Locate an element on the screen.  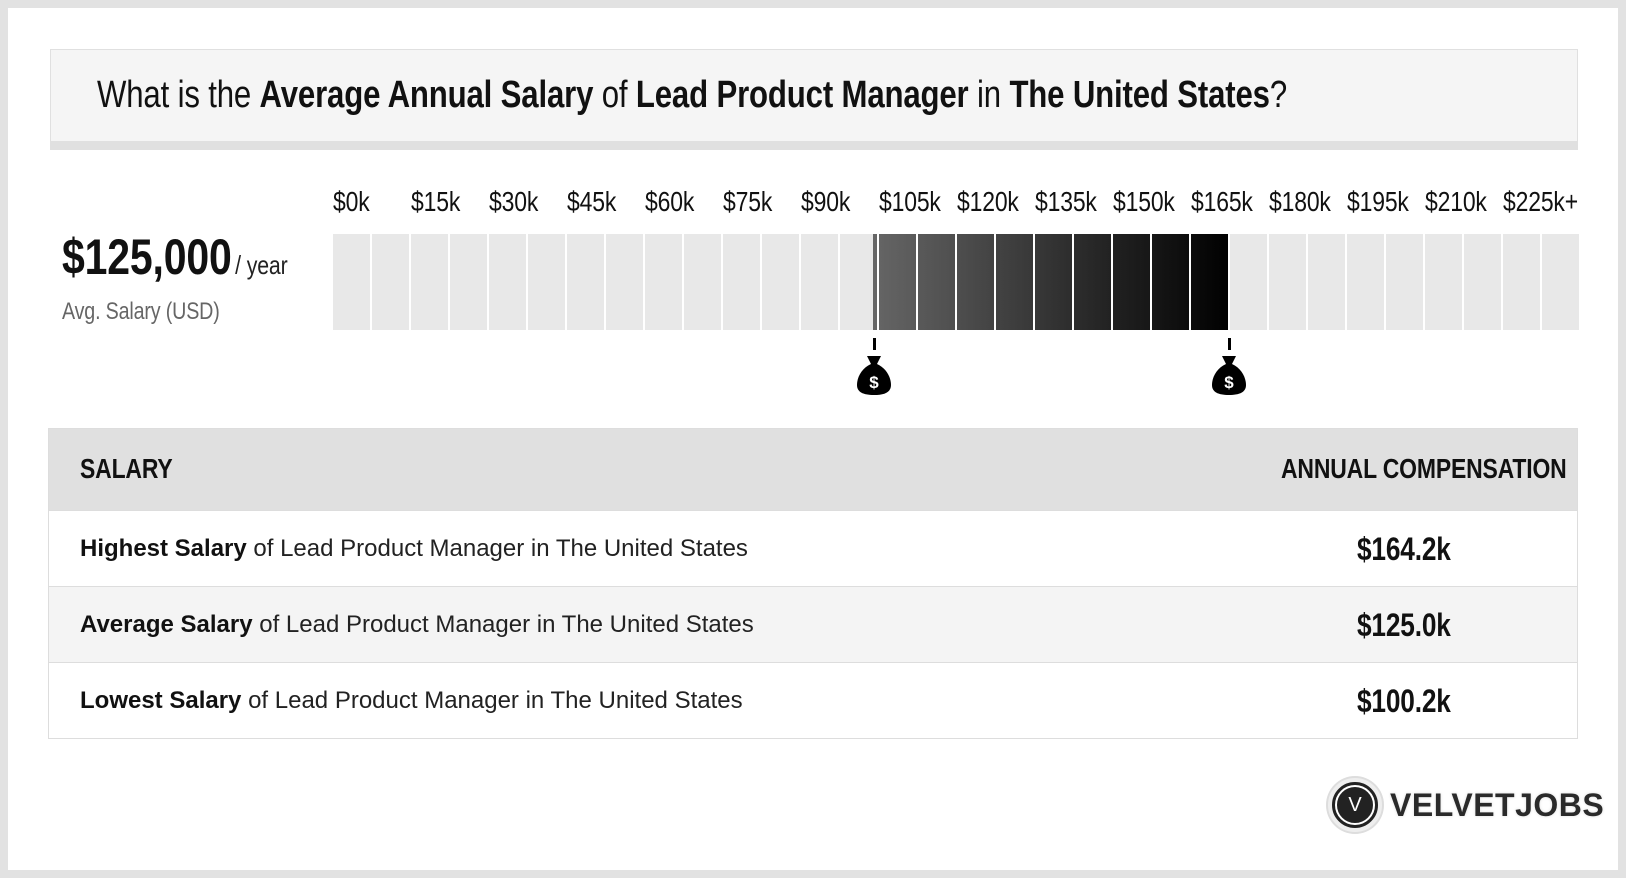
tick-label: $180k is located at coordinates (1300, 201).